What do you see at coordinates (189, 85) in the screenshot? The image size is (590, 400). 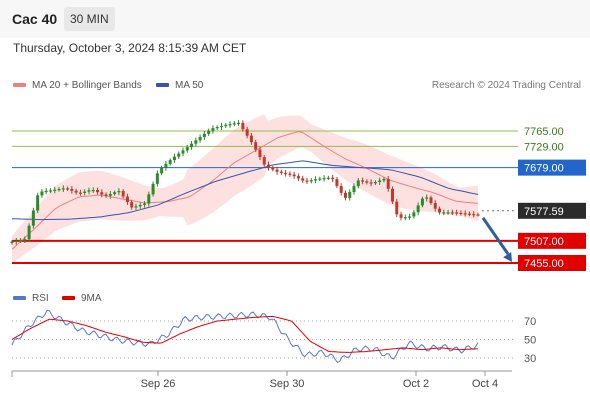 I see `ma50-legend-label: MA 50` at bounding box center [189, 85].